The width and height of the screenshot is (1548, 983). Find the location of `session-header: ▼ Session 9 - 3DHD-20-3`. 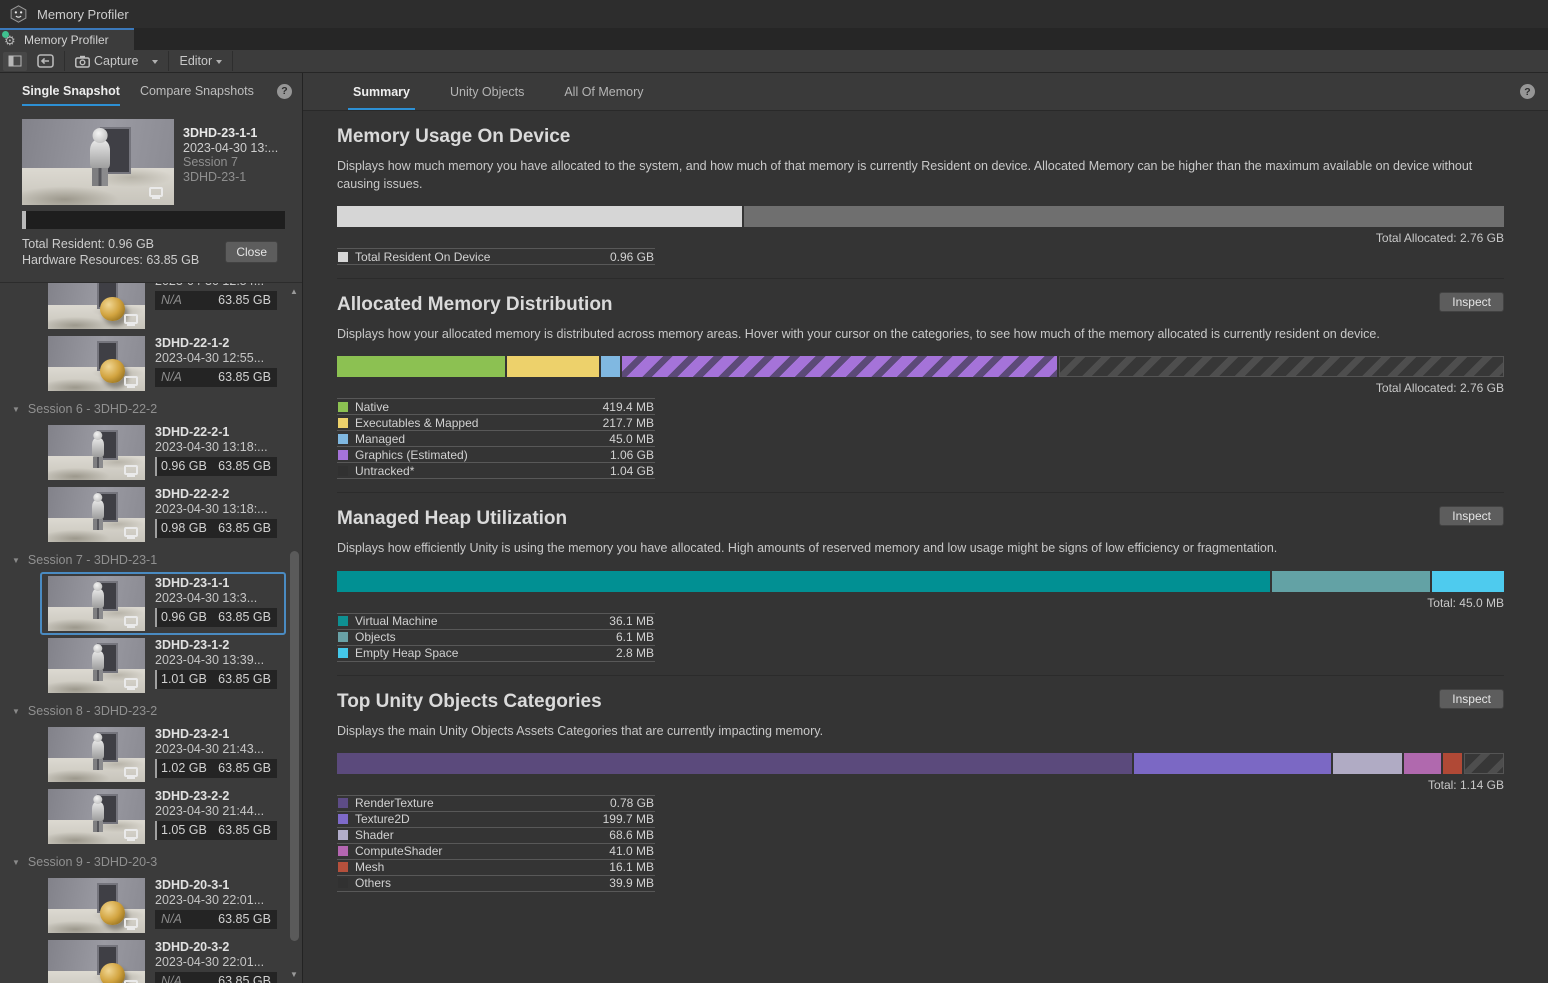

session-header: ▼ Session 9 - 3DHD-20-3 is located at coordinates (85, 862).